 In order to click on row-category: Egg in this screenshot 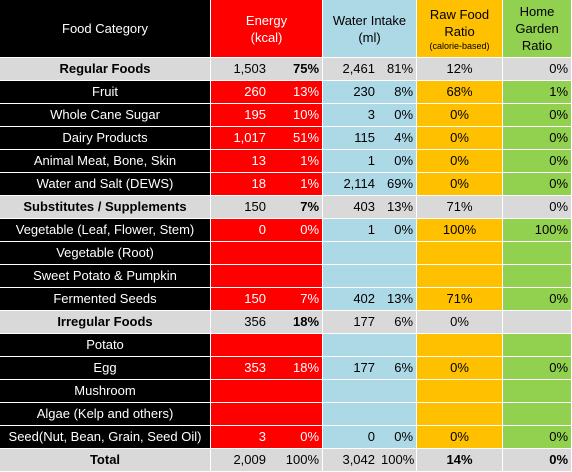, I will do `click(105, 368)`.